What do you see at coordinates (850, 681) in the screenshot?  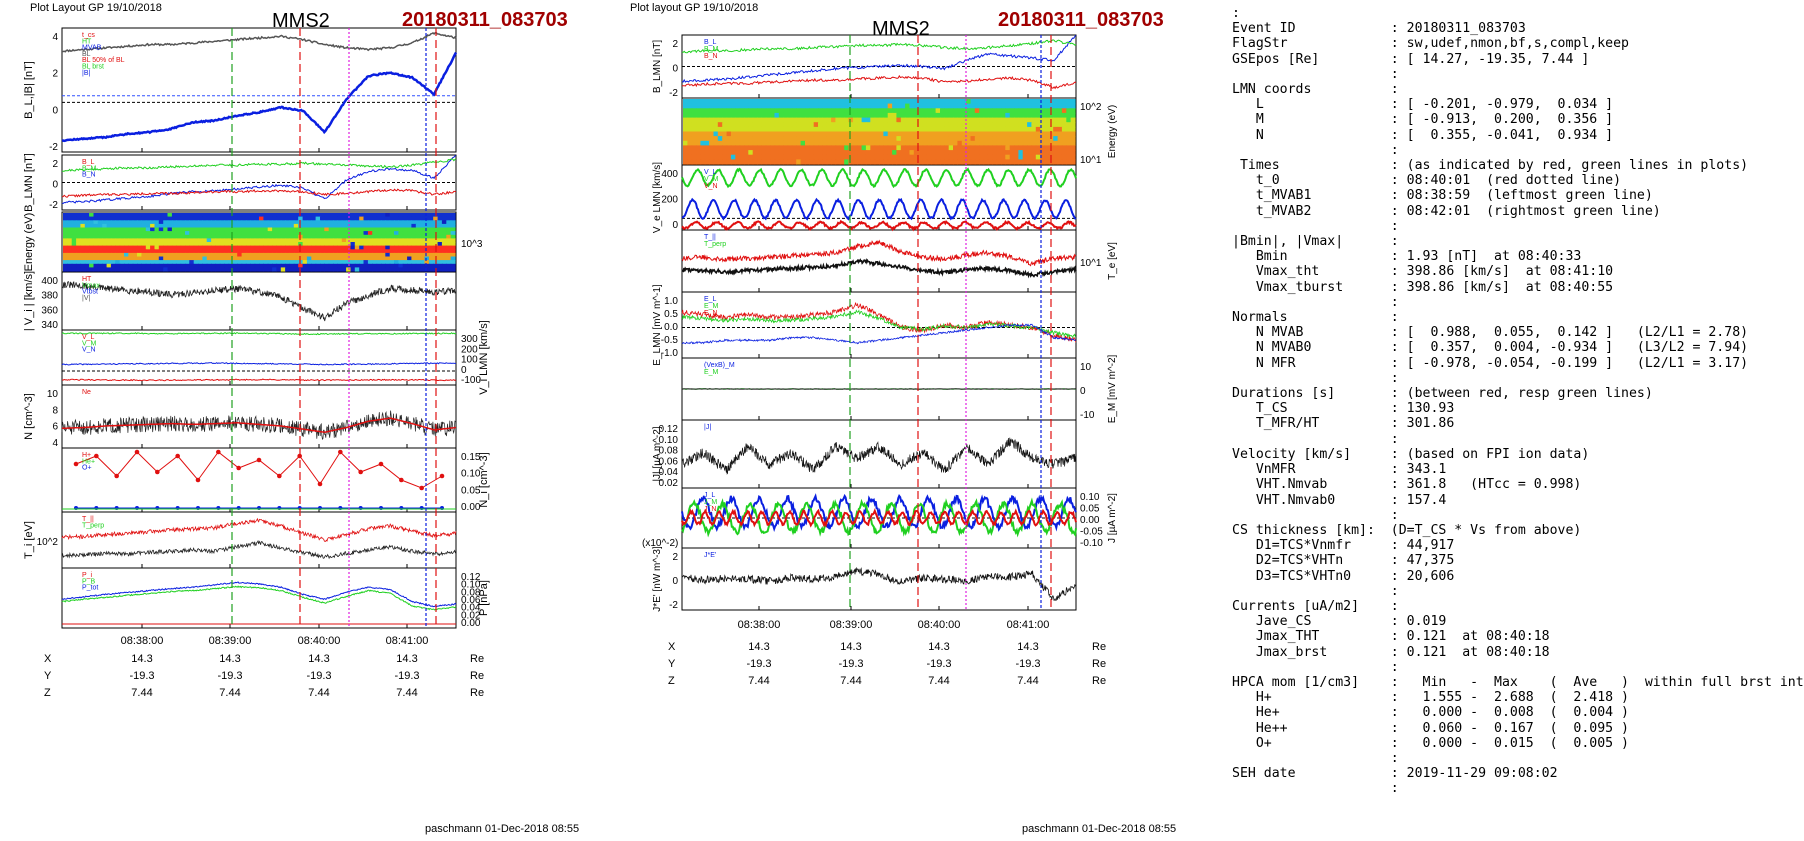 I see `orbit-value: 7.44` at bounding box center [850, 681].